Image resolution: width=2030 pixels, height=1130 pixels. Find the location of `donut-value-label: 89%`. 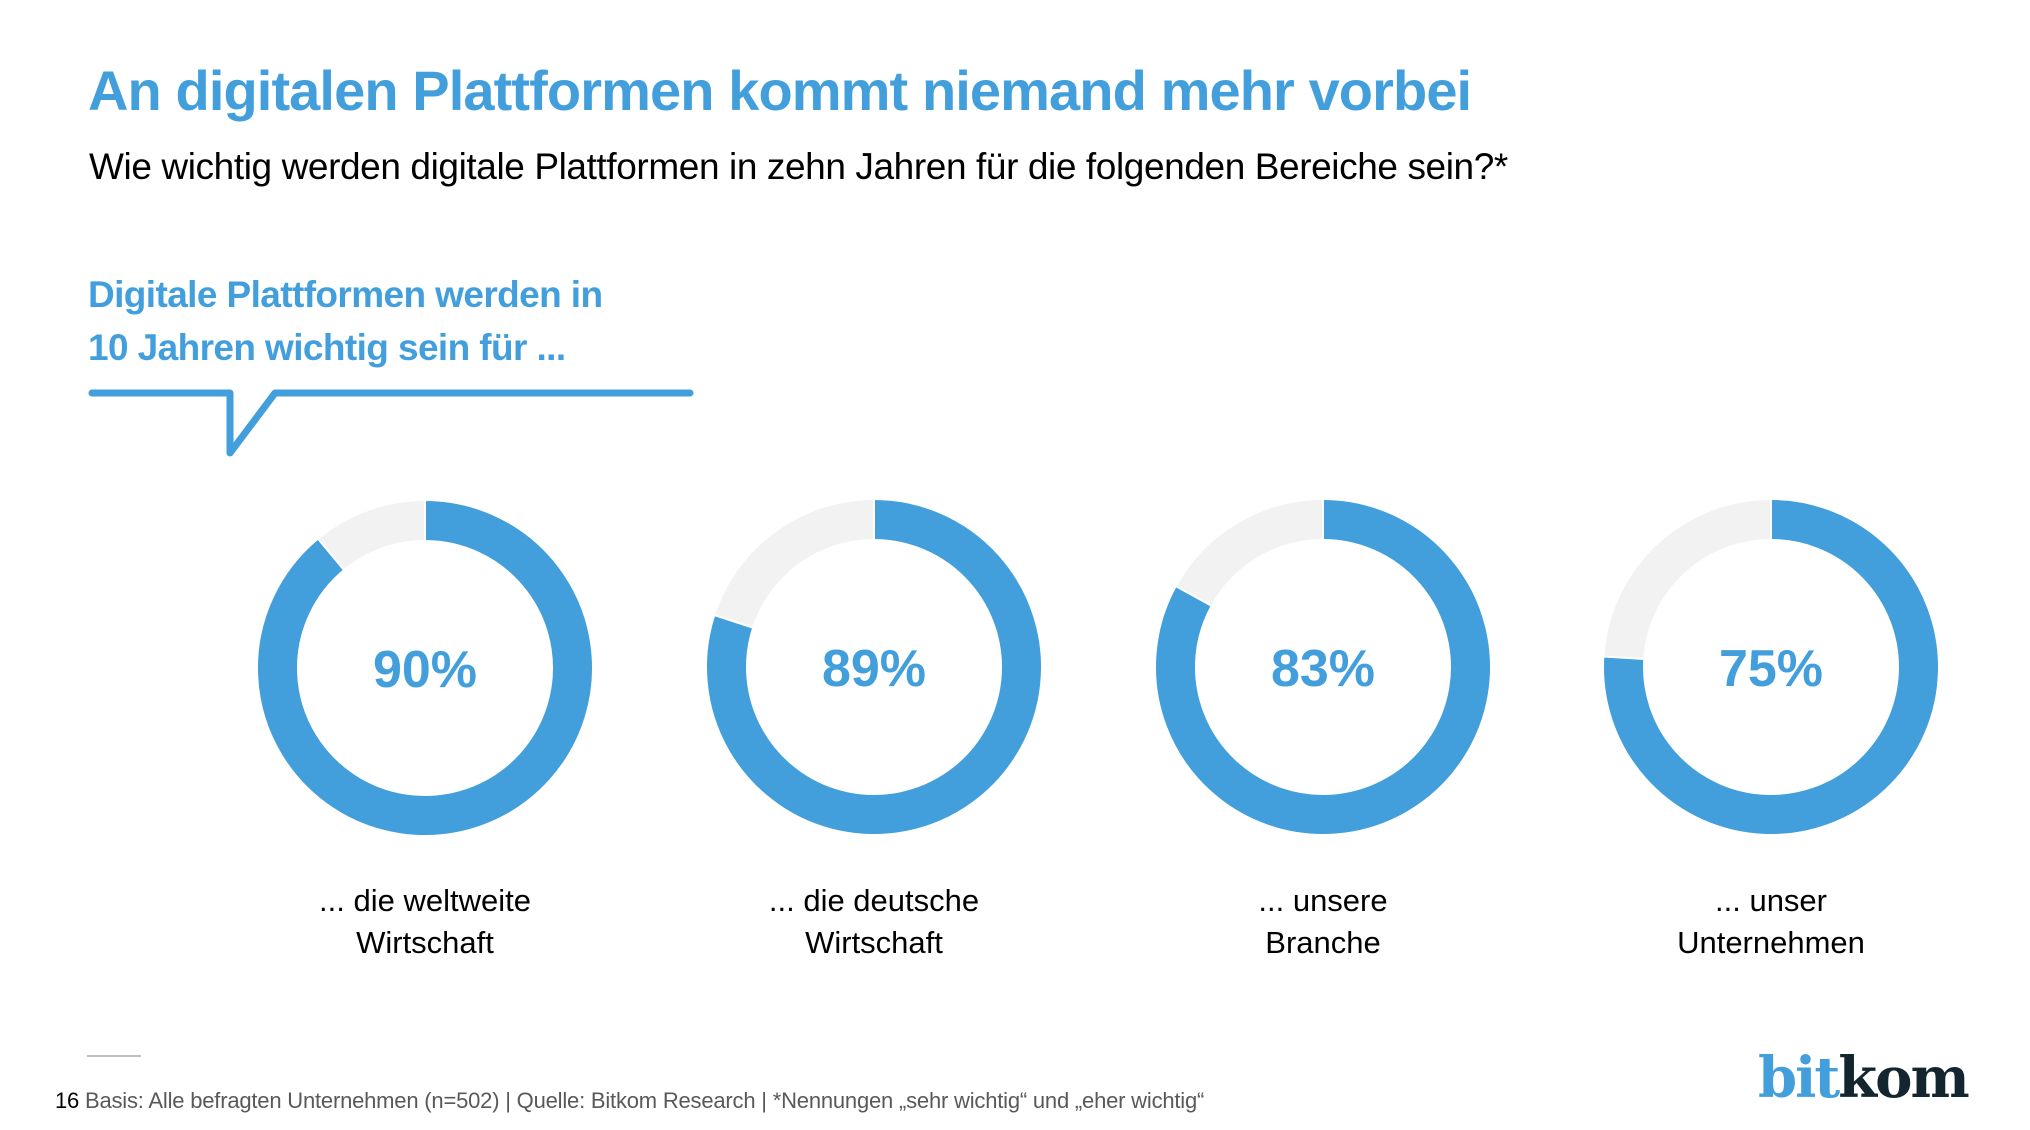

donut-value-label: 89% is located at coordinates (874, 669).